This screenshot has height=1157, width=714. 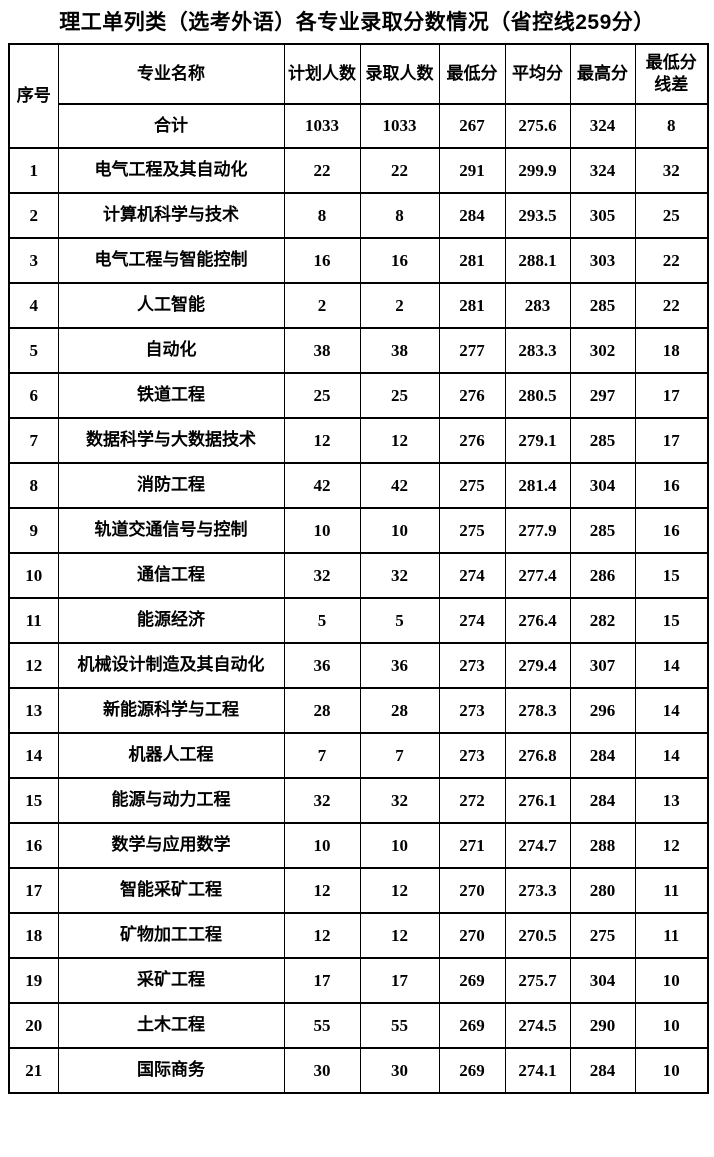 What do you see at coordinates (671, 800) in the screenshot?
I see `cell-min-diff: 13` at bounding box center [671, 800].